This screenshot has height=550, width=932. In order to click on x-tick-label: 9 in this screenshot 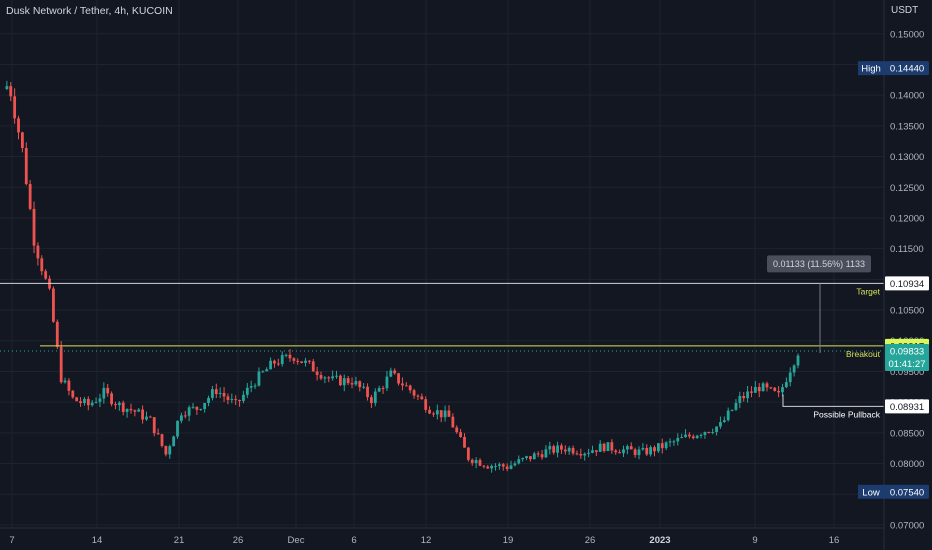, I will do `click(754, 540)`.